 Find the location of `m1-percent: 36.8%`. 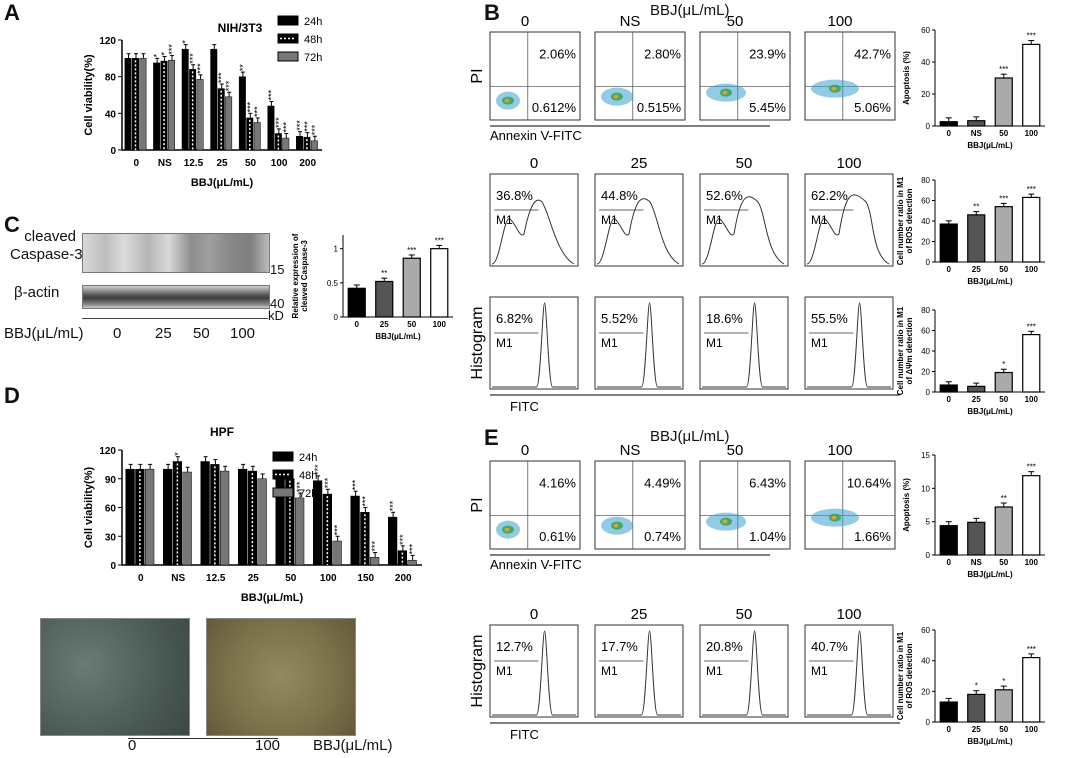

m1-percent: 36.8% is located at coordinates (514, 195).